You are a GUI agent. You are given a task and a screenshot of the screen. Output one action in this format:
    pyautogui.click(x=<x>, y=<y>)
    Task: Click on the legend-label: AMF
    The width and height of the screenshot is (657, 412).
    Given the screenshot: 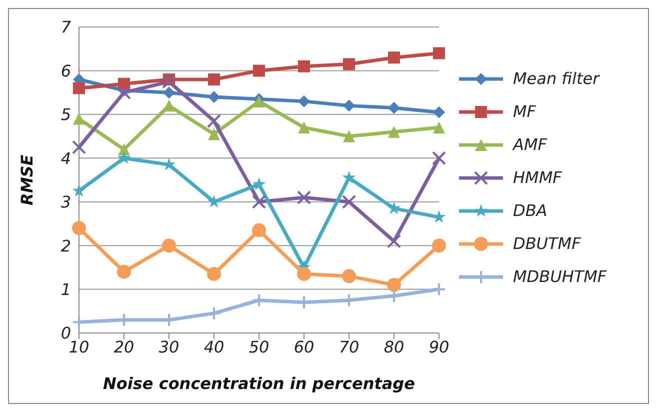 What is the action you would take?
    pyautogui.click(x=530, y=144)
    